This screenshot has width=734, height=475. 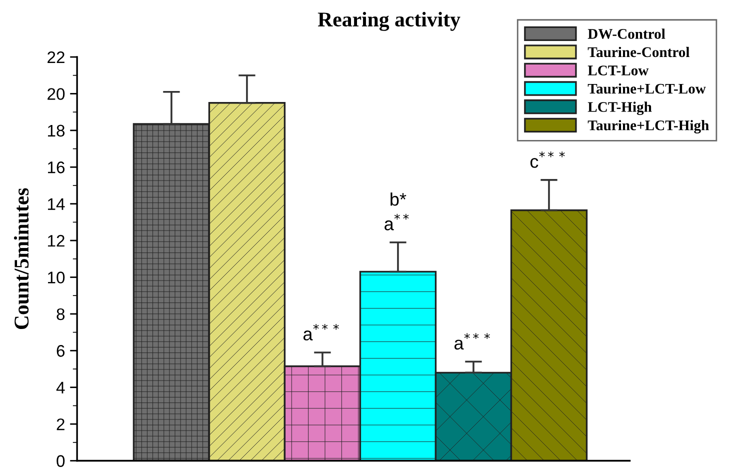 I want to click on y-tick-label: 0, so click(x=60, y=461).